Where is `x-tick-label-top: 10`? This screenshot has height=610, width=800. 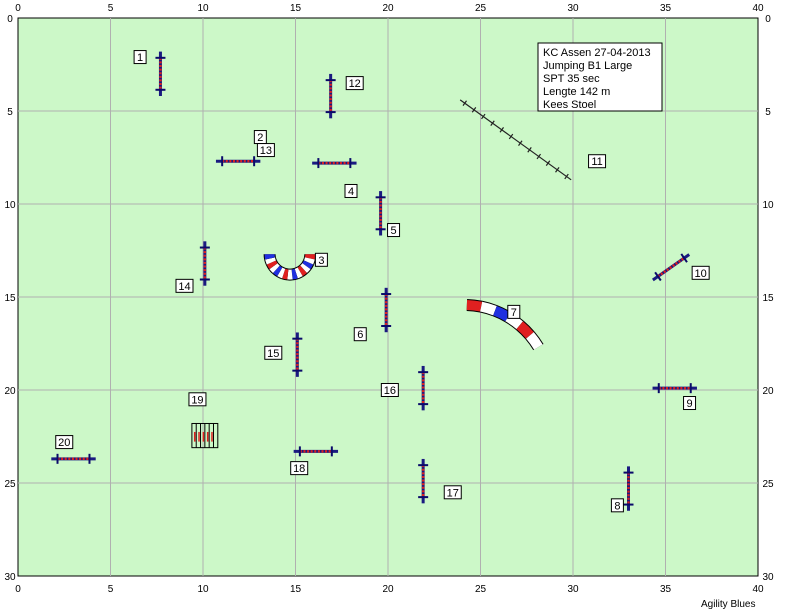
x-tick-label-top: 10 is located at coordinates (203, 8).